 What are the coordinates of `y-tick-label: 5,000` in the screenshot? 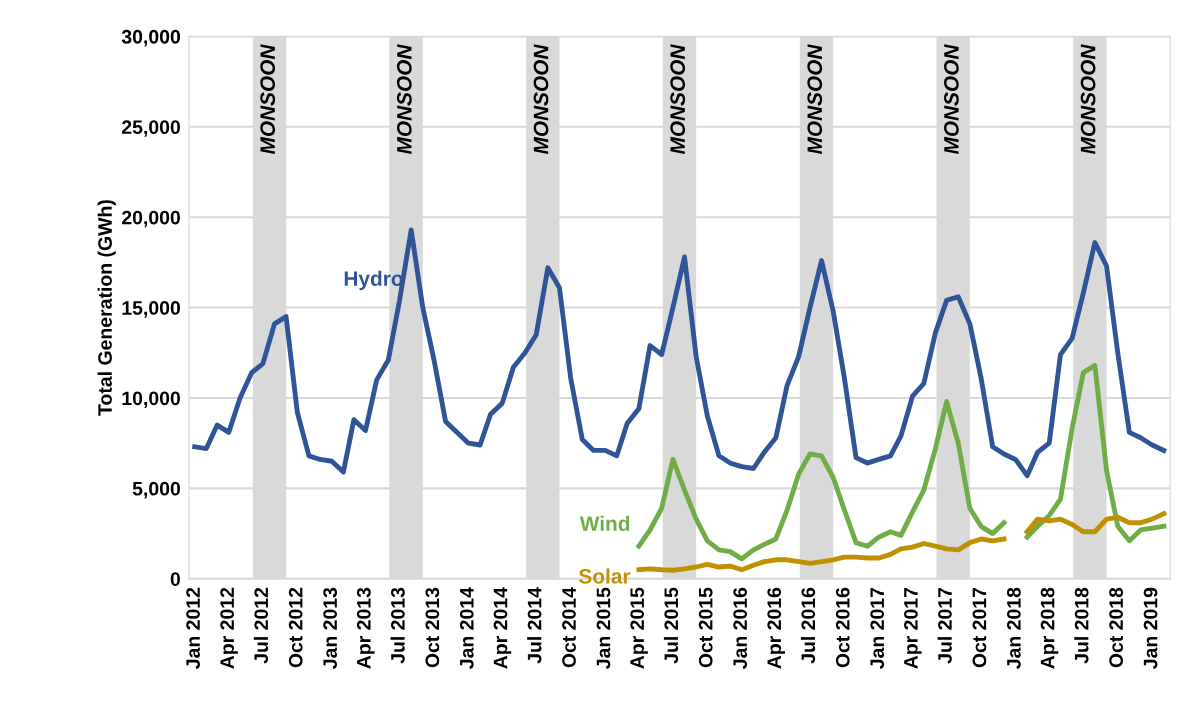 It's located at (156, 490).